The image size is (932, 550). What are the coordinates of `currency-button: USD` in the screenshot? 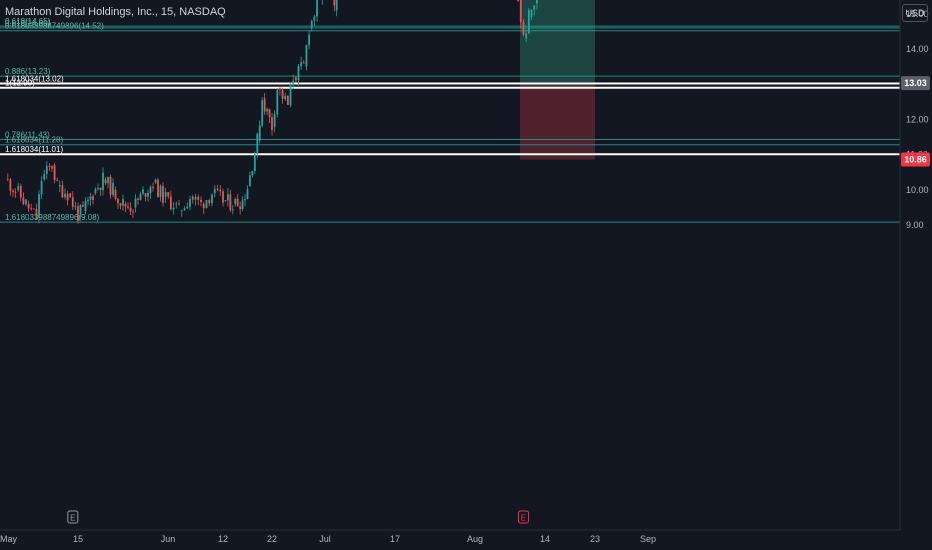 It's located at (915, 13).